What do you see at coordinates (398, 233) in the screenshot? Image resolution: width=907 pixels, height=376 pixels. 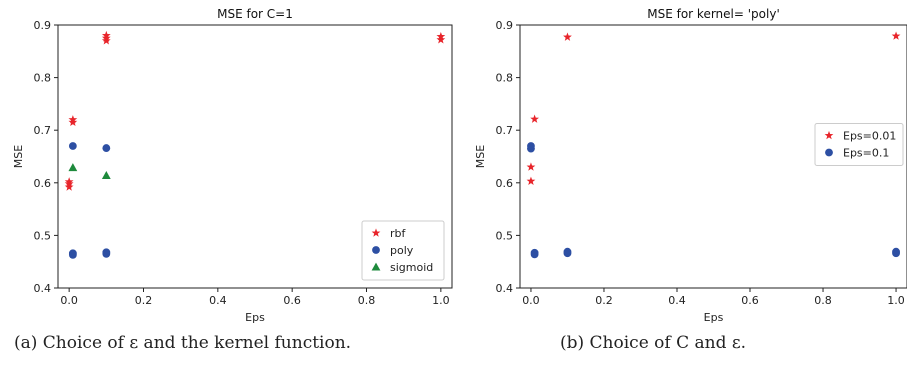 I see `legend-entry-rbf: rbf` at bounding box center [398, 233].